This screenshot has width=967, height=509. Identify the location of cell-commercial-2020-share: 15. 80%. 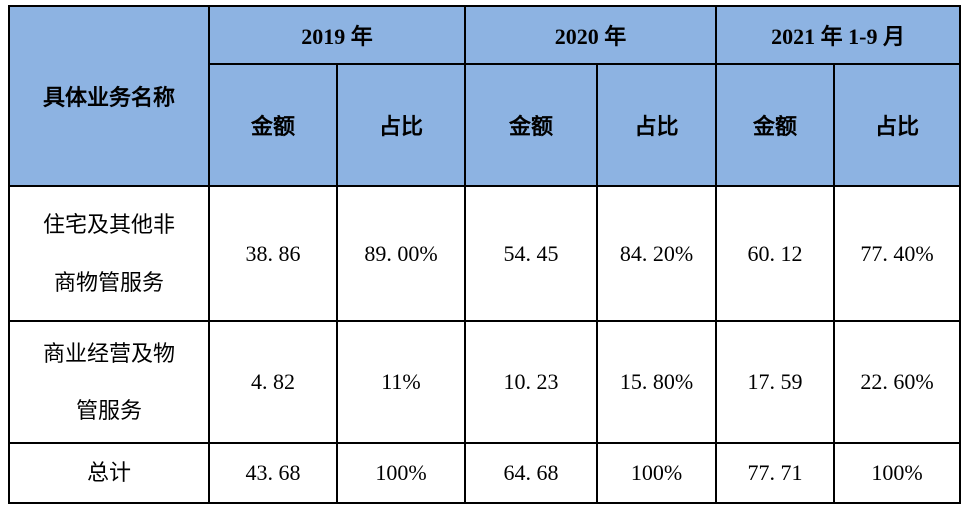
(657, 382).